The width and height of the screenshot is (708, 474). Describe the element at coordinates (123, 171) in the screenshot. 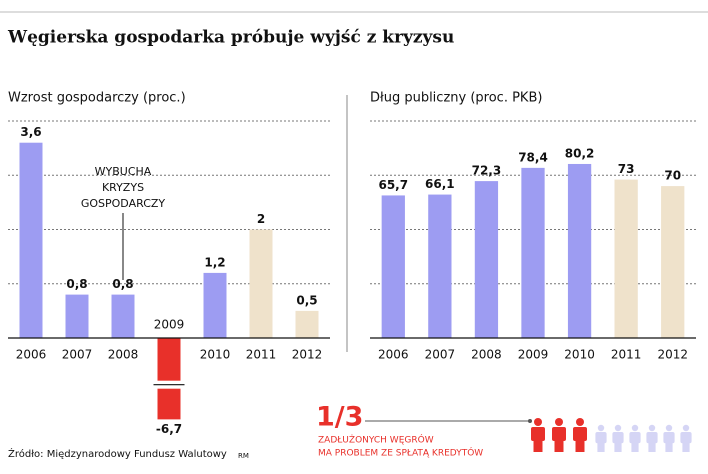

I see `annotation: WYBUCHA` at that location.